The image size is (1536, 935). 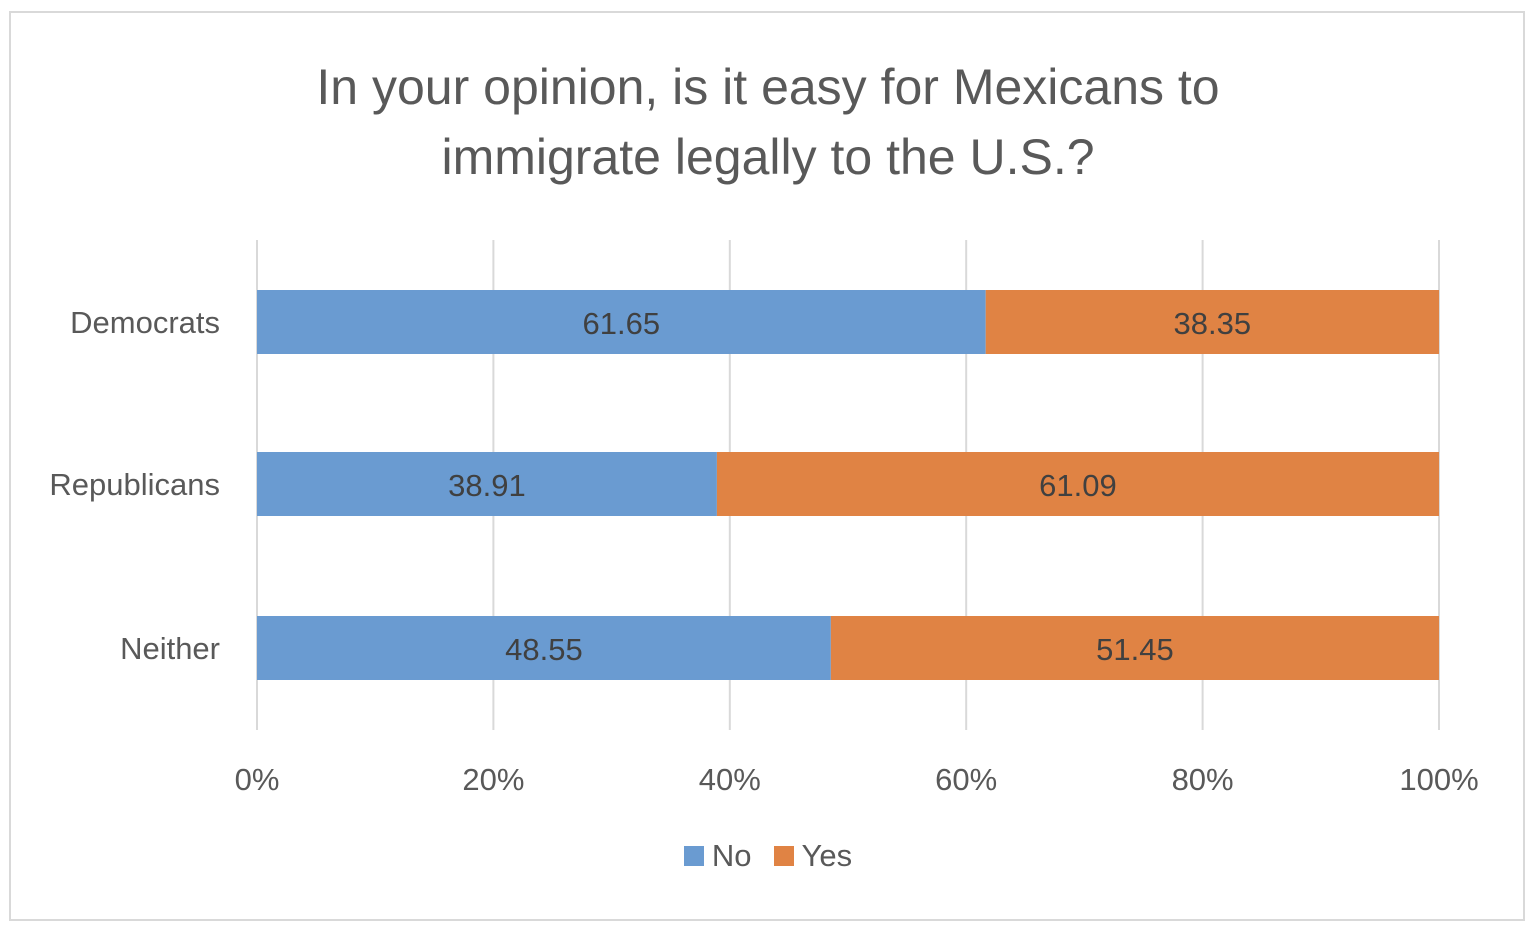 What do you see at coordinates (827, 855) in the screenshot?
I see `legend-label-yes: Yes` at bounding box center [827, 855].